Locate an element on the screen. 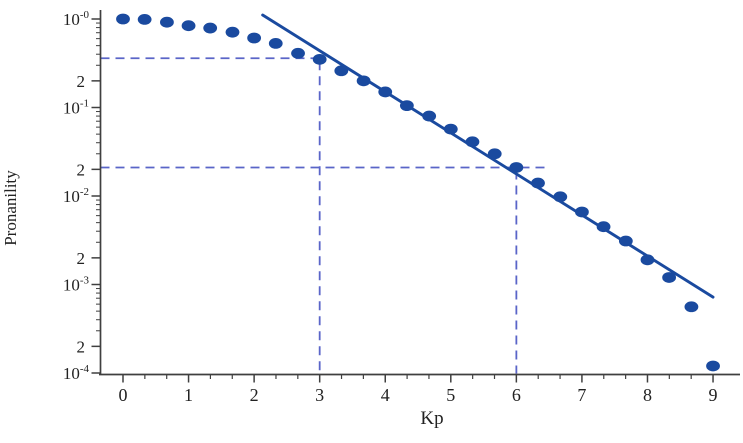 The height and width of the screenshot is (443, 743). x-tick-label: 3 is located at coordinates (319, 395).